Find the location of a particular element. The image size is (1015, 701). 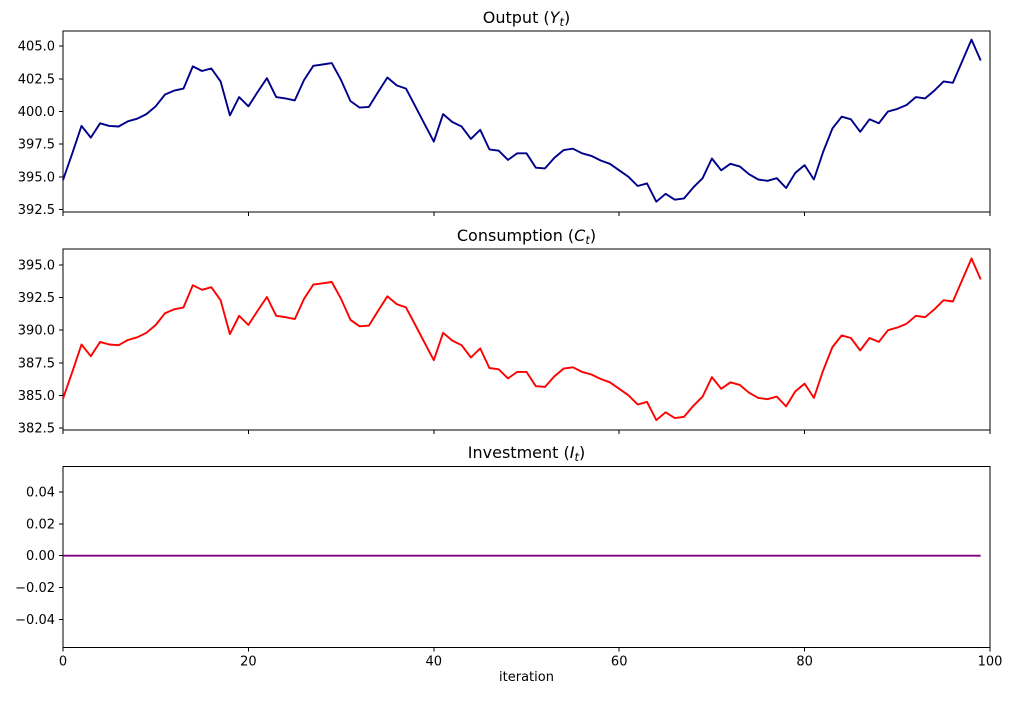

y-tick-label-output: 392.5 is located at coordinates (36, 210).